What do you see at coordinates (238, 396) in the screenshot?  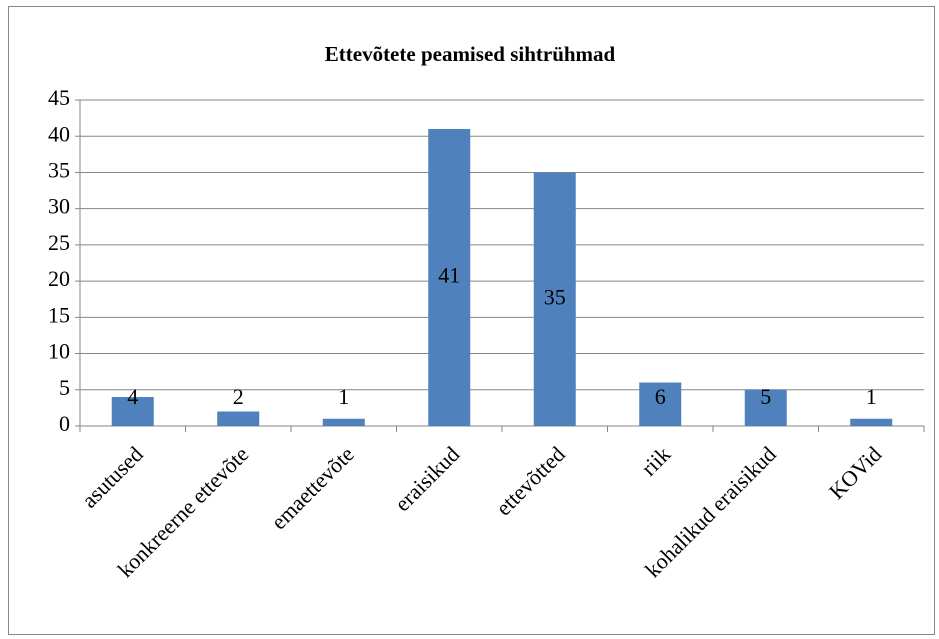 I see `data-label: 2` at bounding box center [238, 396].